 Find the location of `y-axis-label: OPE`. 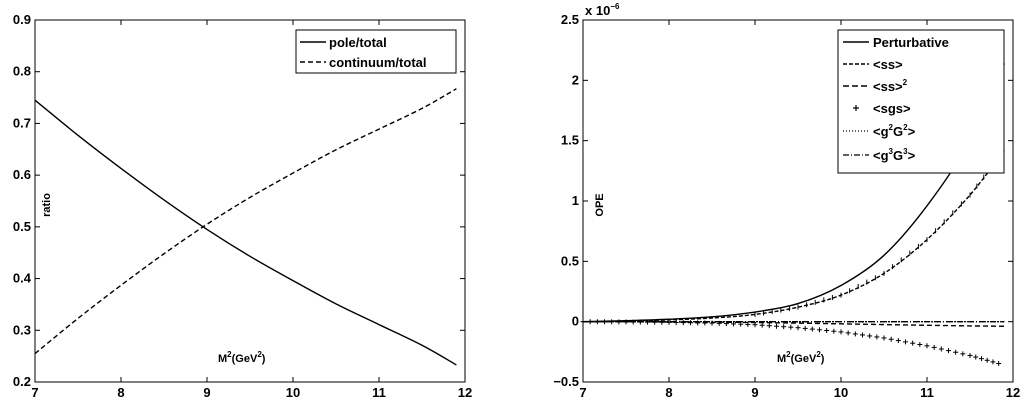

y-axis-label: OPE is located at coordinates (600, 204).